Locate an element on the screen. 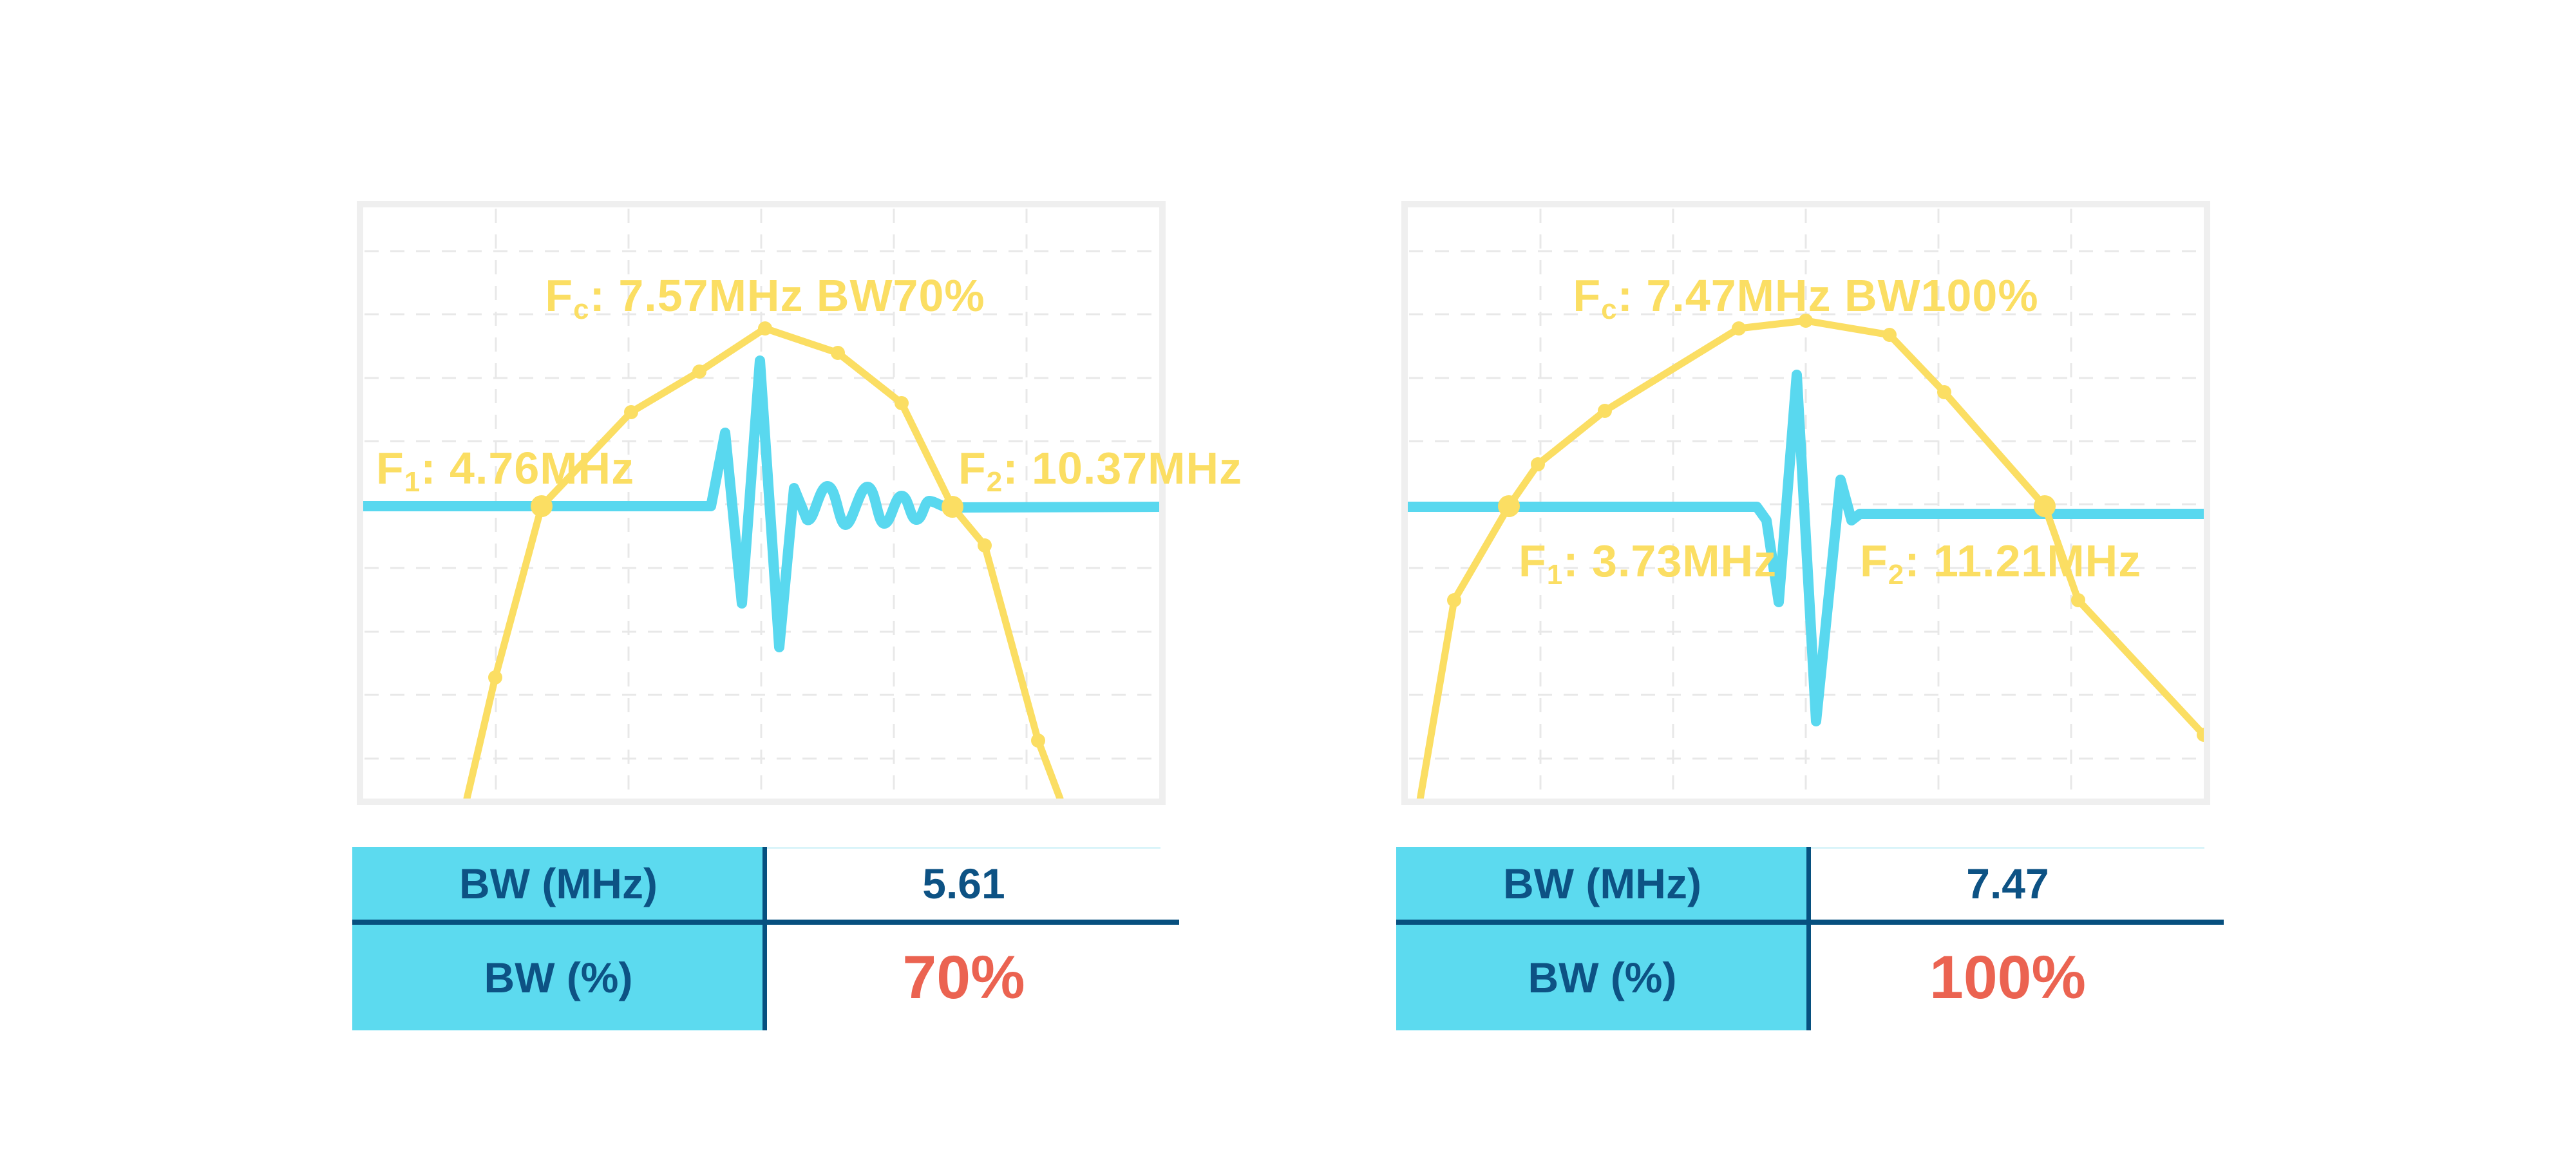 The height and width of the screenshot is (1154, 2576). center-frequency-label: Fc: 7.47MHz BW100% is located at coordinates (1806, 297).